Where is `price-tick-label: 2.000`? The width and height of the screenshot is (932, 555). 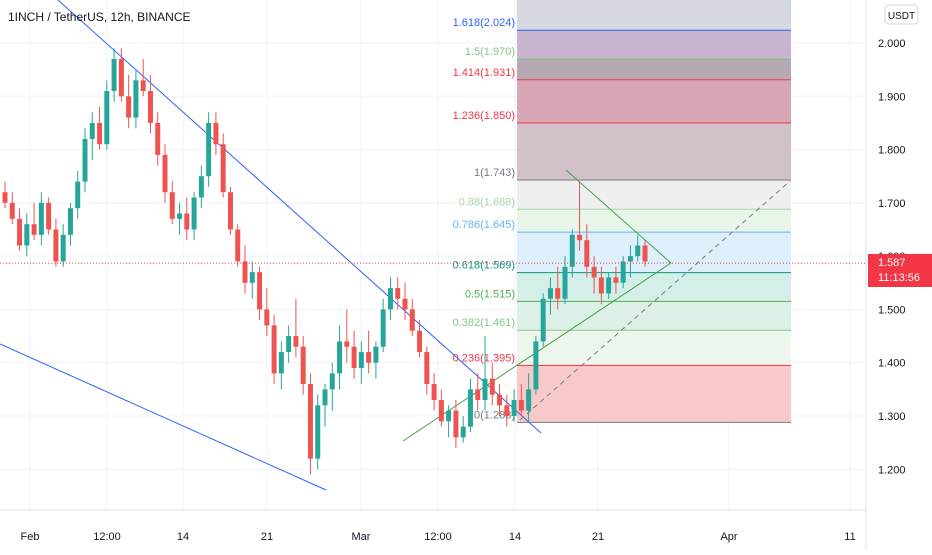 price-tick-label: 2.000 is located at coordinates (892, 44).